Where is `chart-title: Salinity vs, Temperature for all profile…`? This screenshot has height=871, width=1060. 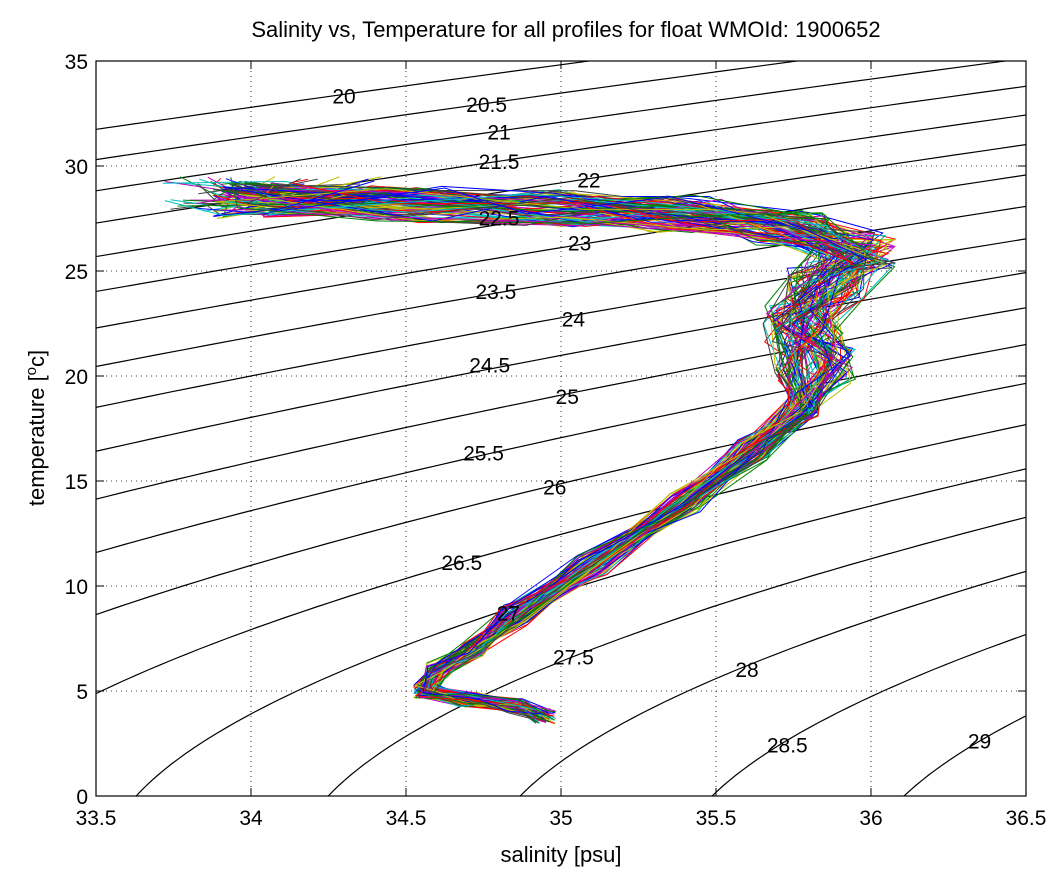 chart-title: Salinity vs, Temperature for all profile… is located at coordinates (565, 29).